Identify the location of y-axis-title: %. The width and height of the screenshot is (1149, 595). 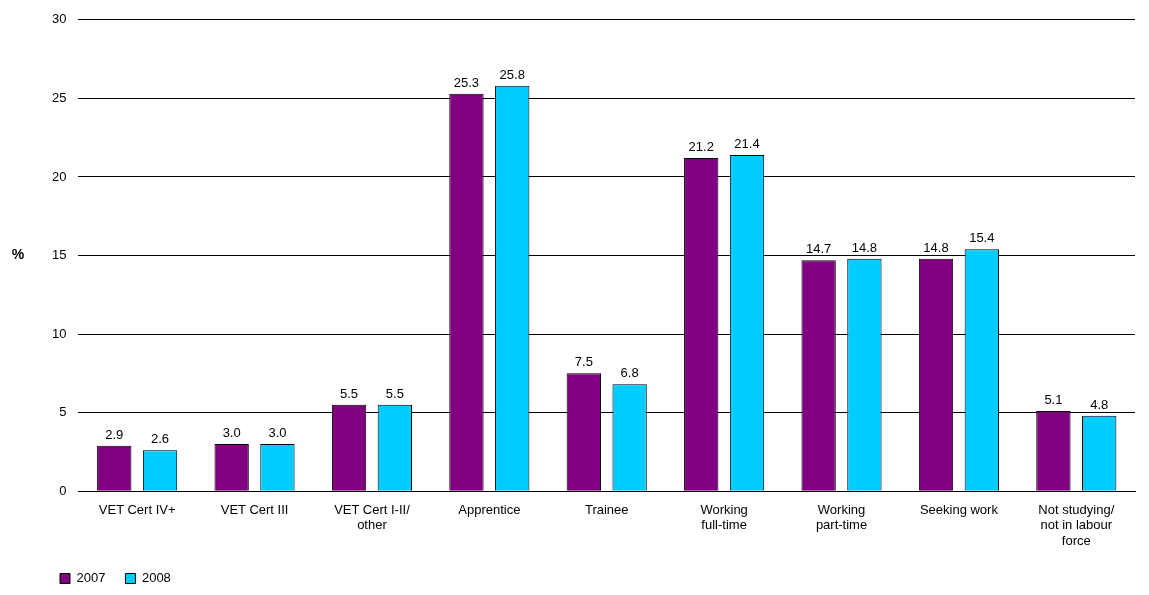
(18, 254).